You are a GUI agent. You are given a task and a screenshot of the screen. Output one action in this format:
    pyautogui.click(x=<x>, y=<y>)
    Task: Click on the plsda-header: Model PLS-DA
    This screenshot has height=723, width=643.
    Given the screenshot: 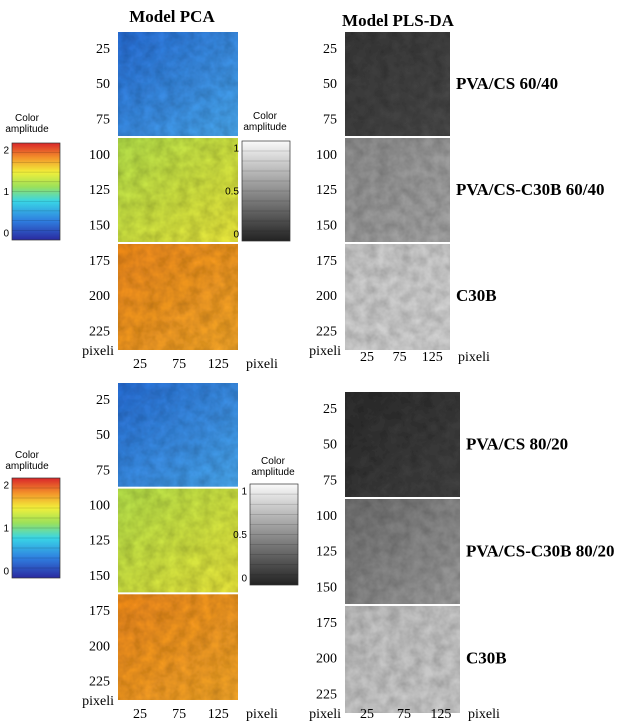 What is the action you would take?
    pyautogui.click(x=398, y=20)
    